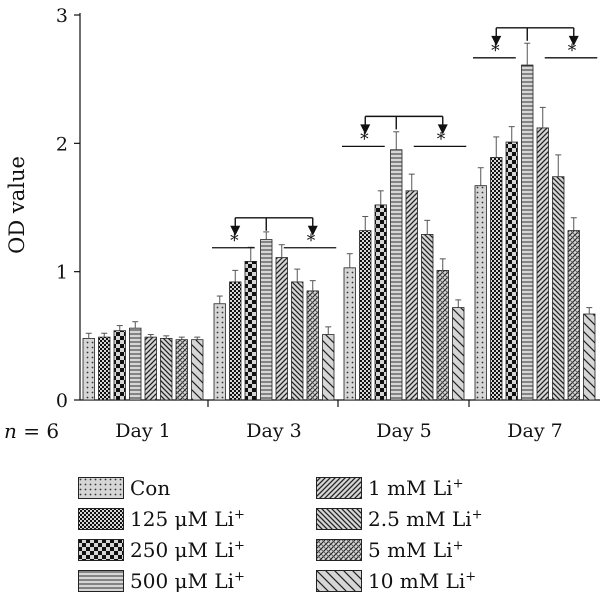 This screenshot has width=600, height=608. I want to click on x-tick-label: Day 1, so click(142, 431).